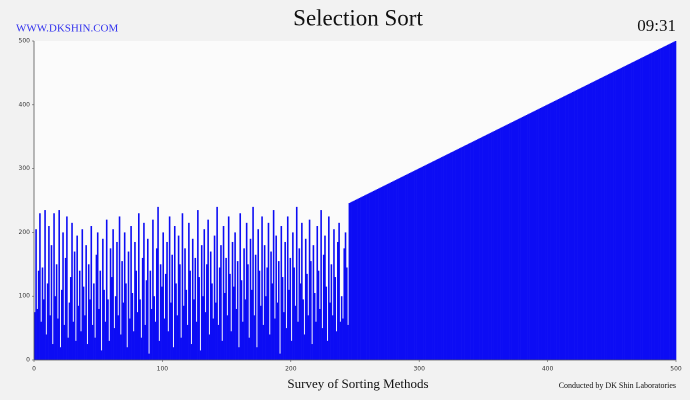 The image size is (690, 400). Describe the element at coordinates (656, 25) in the screenshot. I see `clock: 09:31` at that location.